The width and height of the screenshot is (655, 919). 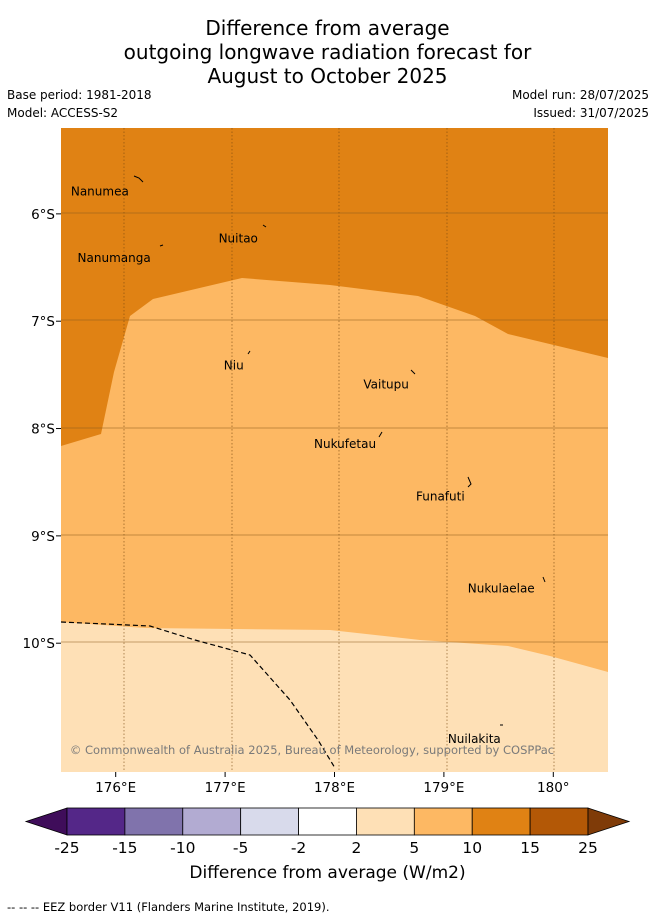 What do you see at coordinates (591, 113) in the screenshot?
I see `issued-date: Issued: 31/07/2025` at bounding box center [591, 113].